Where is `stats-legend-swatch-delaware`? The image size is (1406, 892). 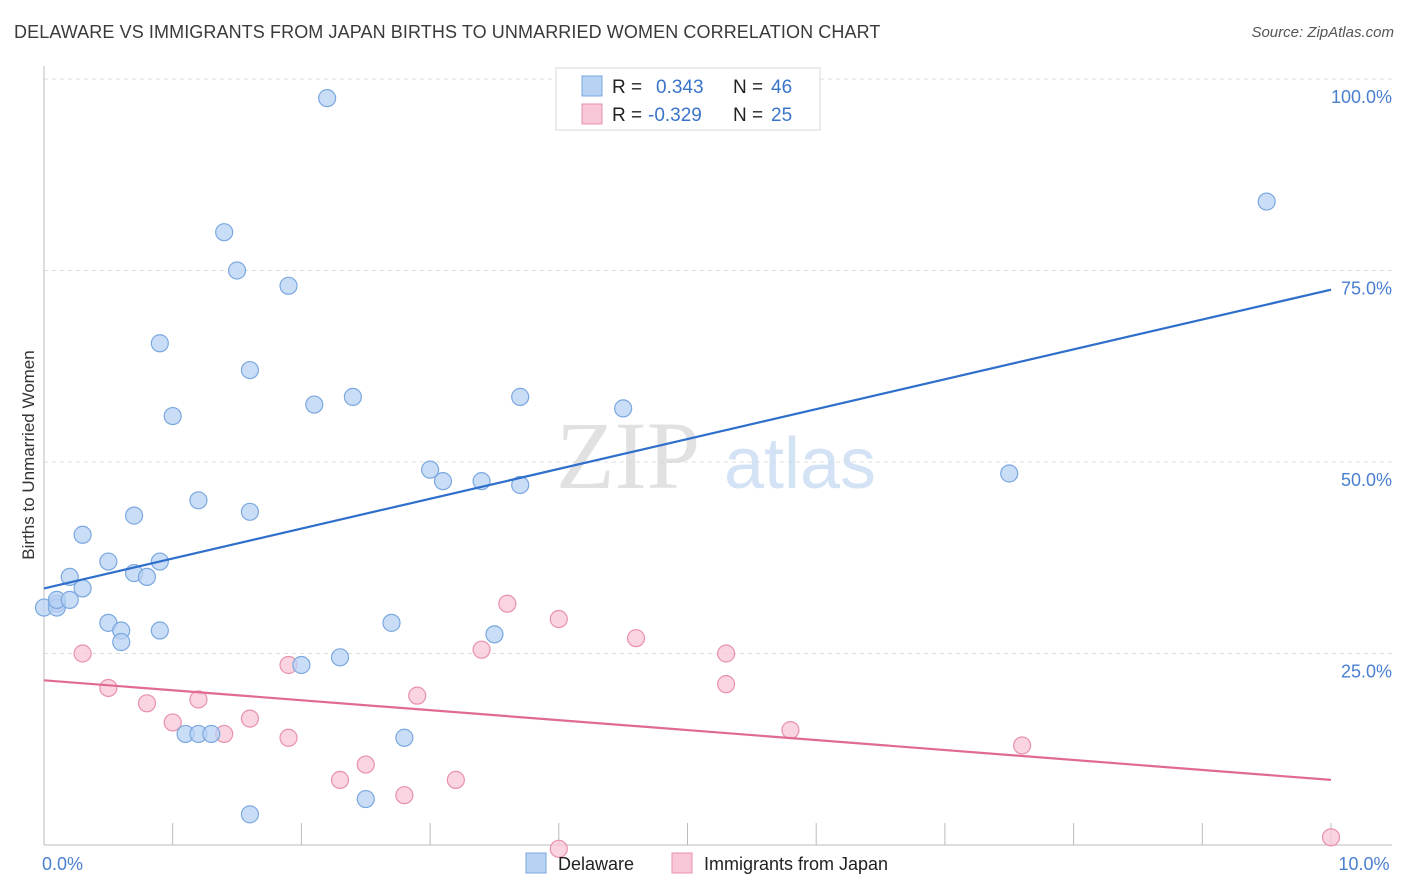
stats-legend-swatch-delaware is located at coordinates (592, 86).